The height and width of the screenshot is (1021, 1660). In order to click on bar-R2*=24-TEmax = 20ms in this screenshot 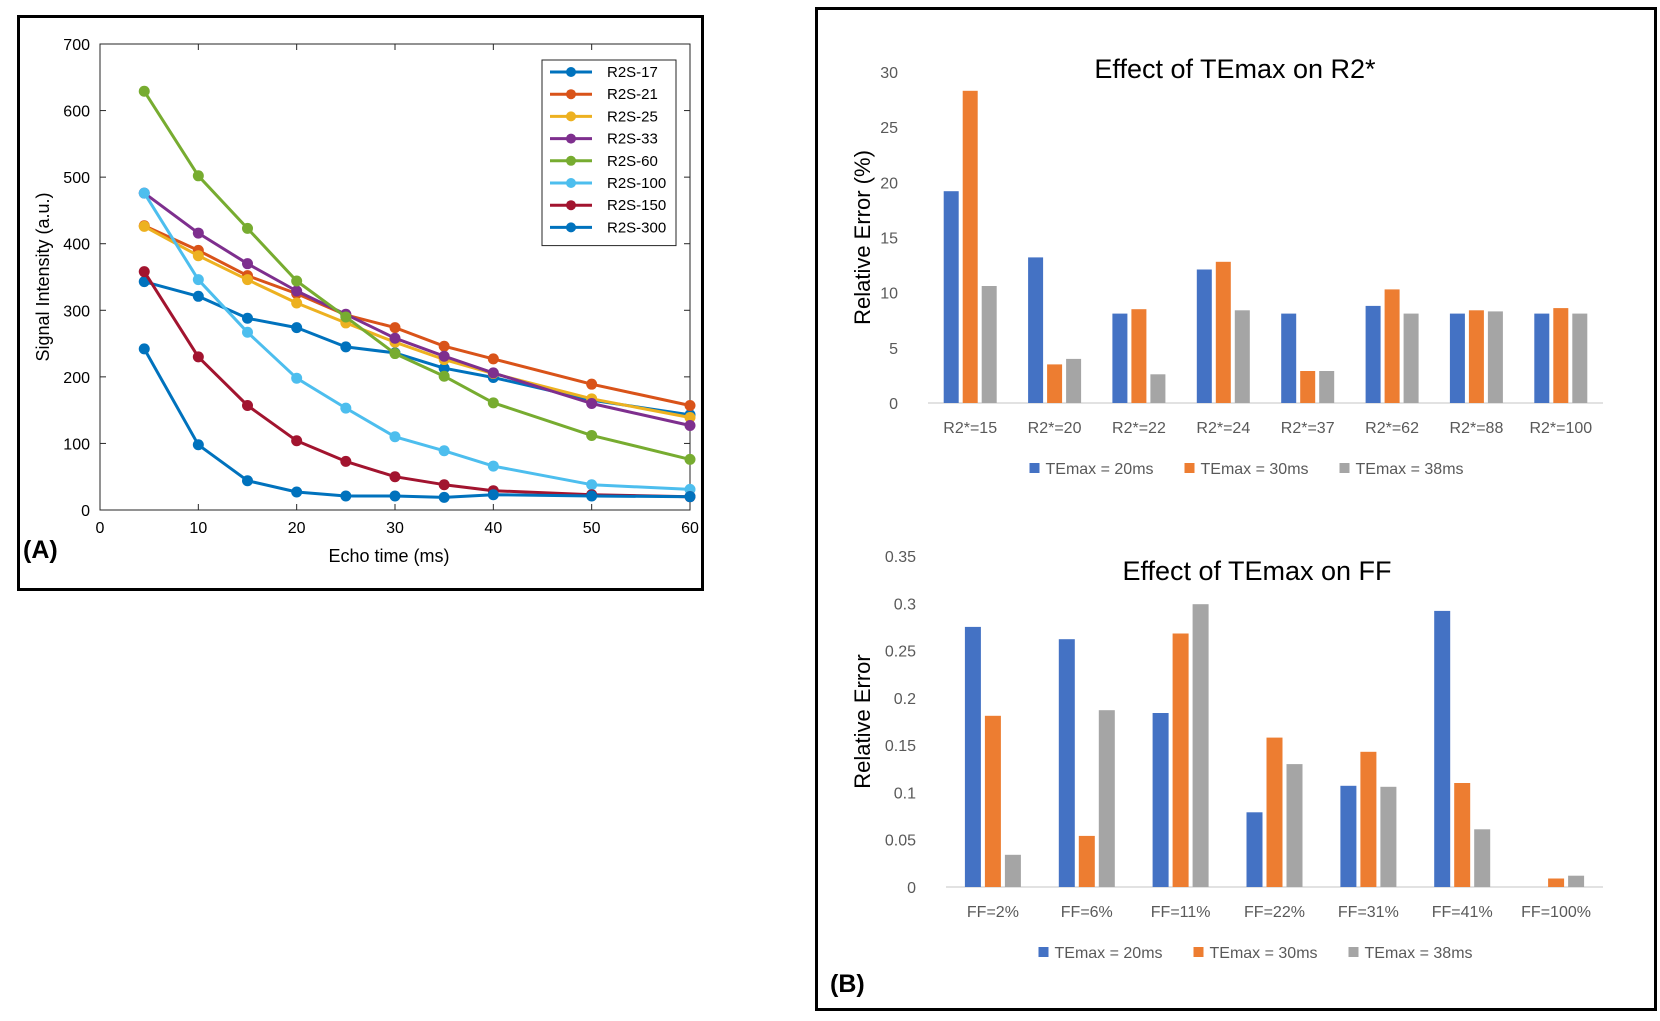, I will do `click(1204, 336)`.